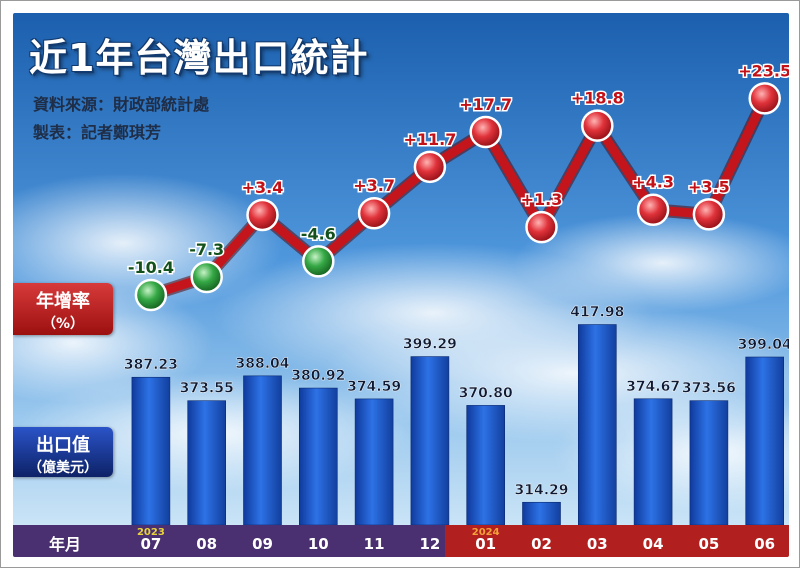  What do you see at coordinates (206, 249) in the screenshot?
I see `growth-value-label: -7.3` at bounding box center [206, 249].